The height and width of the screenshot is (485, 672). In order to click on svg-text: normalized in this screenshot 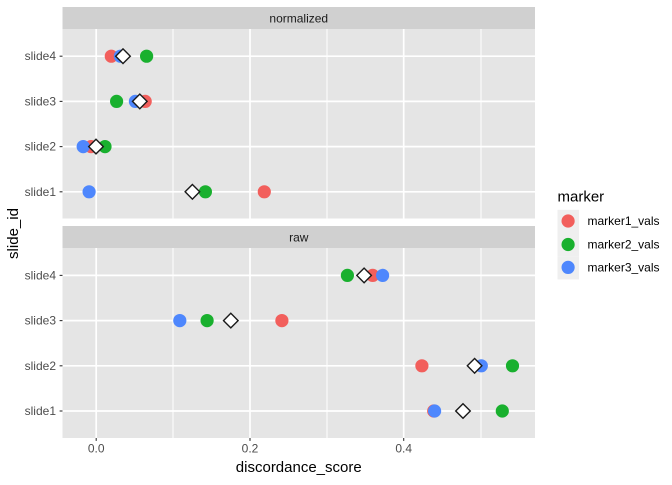, I will do `click(298, 18)`.